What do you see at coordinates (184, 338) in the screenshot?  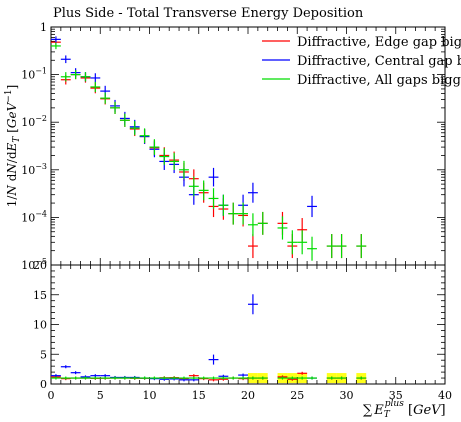 I see `ratio-series-diffractive-central-gap-bi` at bounding box center [184, 338].